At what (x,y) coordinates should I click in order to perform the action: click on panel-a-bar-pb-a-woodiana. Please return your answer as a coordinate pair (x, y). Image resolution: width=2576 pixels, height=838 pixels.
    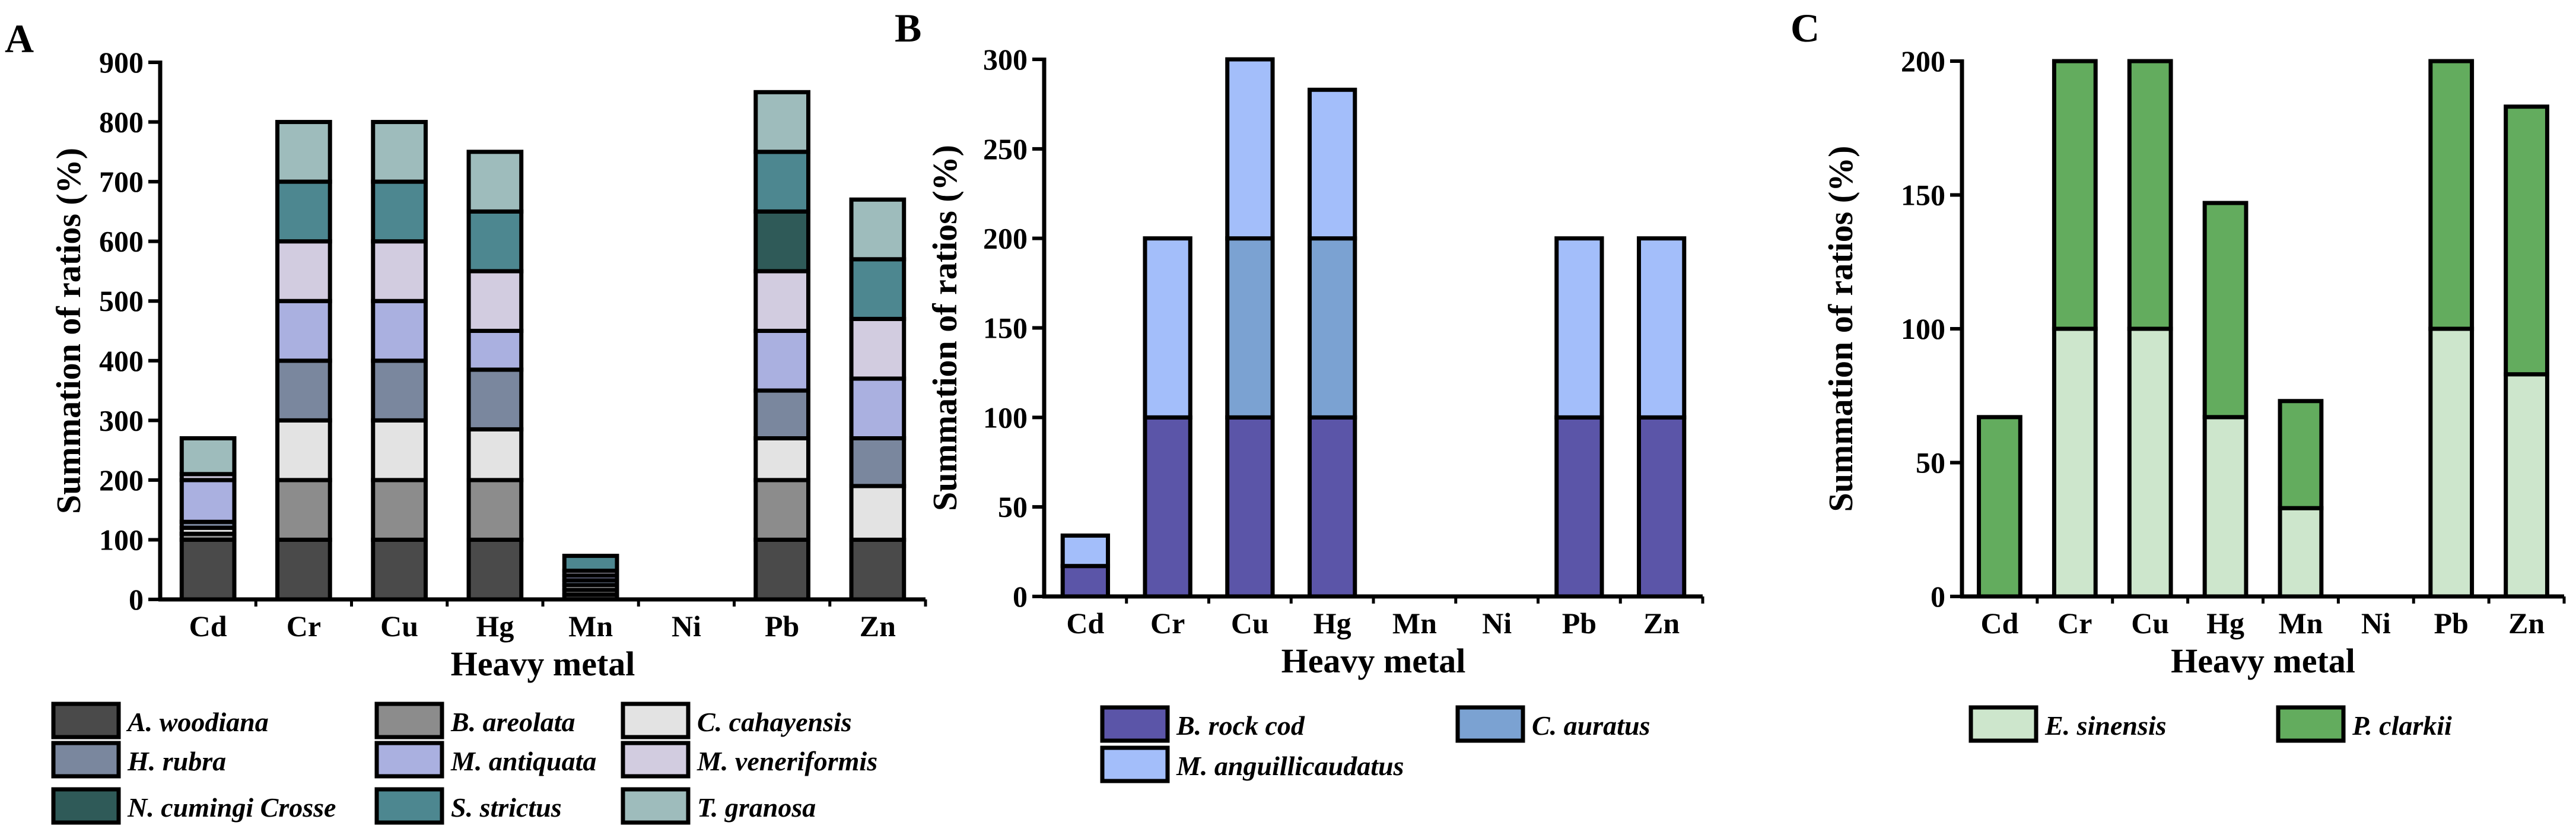
    Looking at the image, I should click on (781, 569).